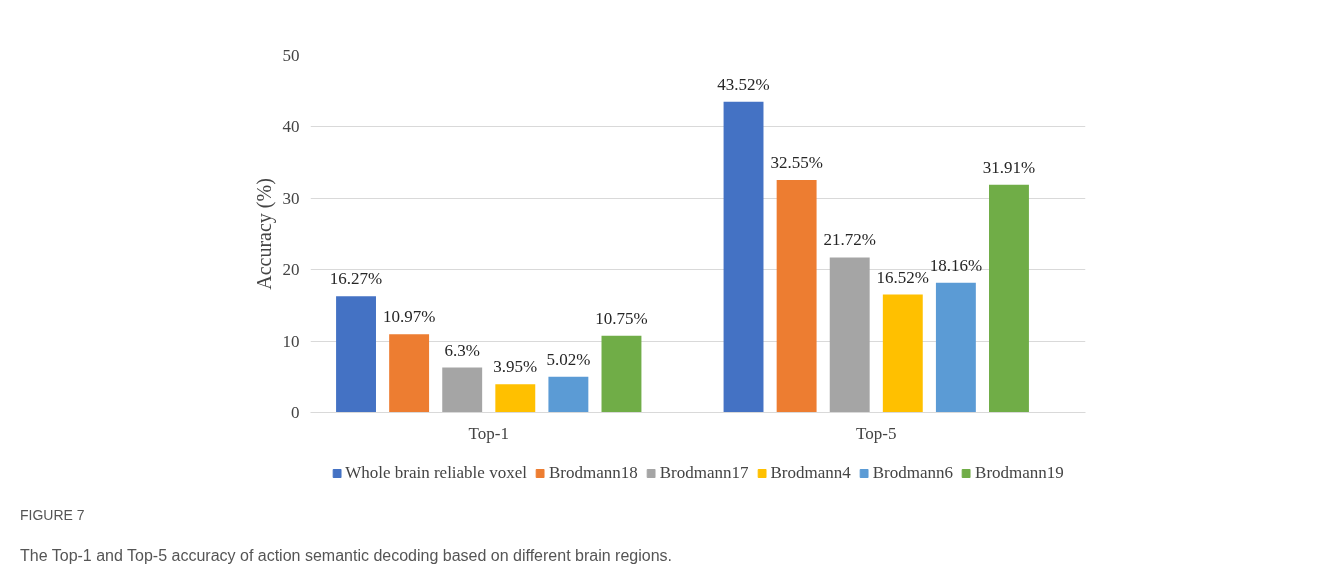 This screenshot has height=579, width=1319. What do you see at coordinates (291, 127) in the screenshot?
I see `y-tick-label: 40` at bounding box center [291, 127].